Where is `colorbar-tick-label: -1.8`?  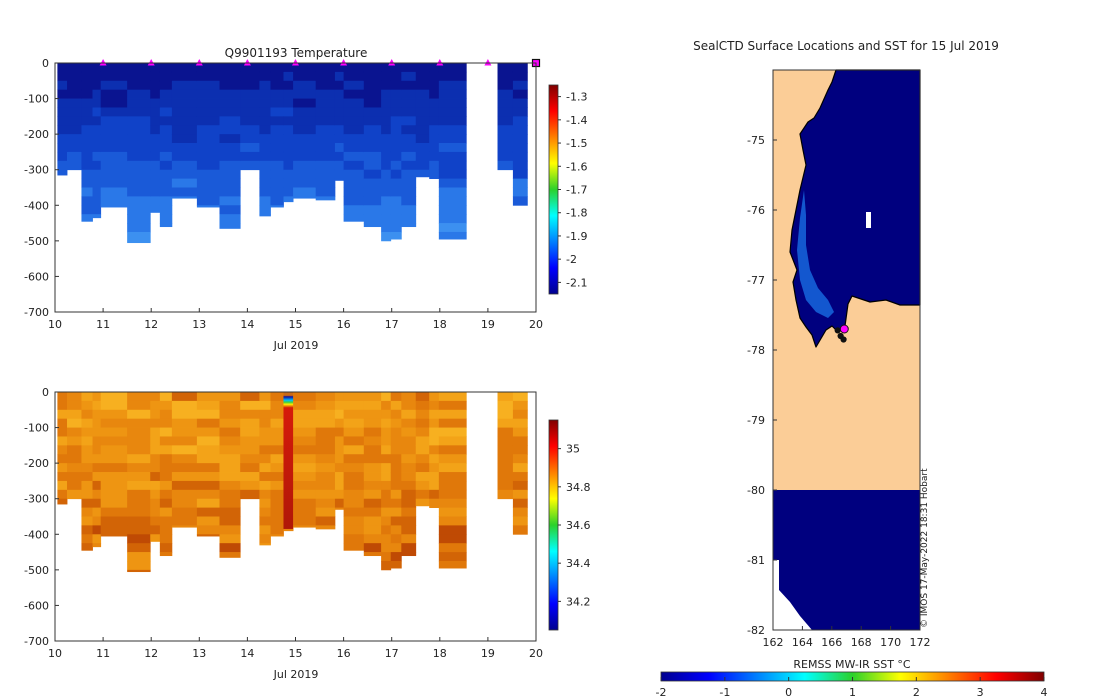 colorbar-tick-label: -1.8 is located at coordinates (576, 213).